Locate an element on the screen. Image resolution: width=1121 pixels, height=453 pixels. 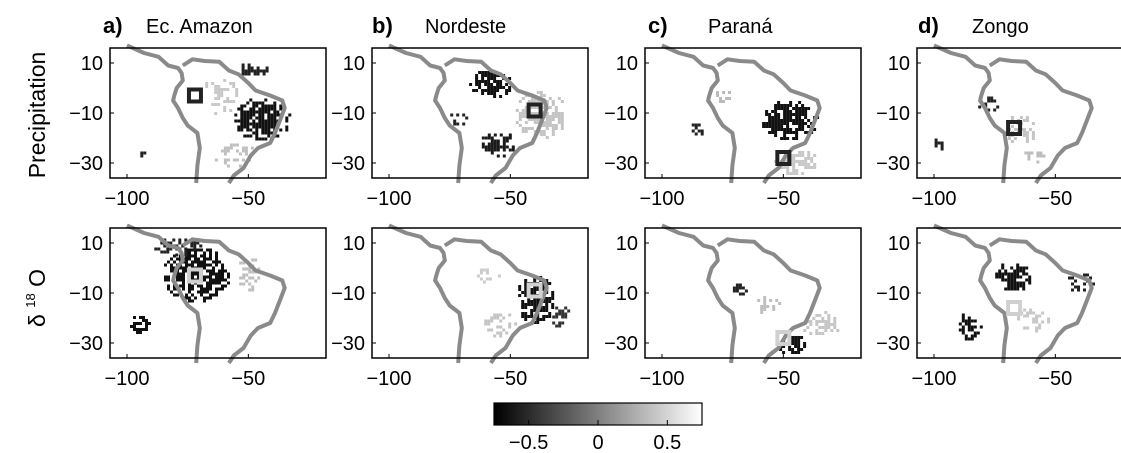
map-panel-d-precipitation: −100 −50 10 −10 −30 is located at coordinates (998, 126).